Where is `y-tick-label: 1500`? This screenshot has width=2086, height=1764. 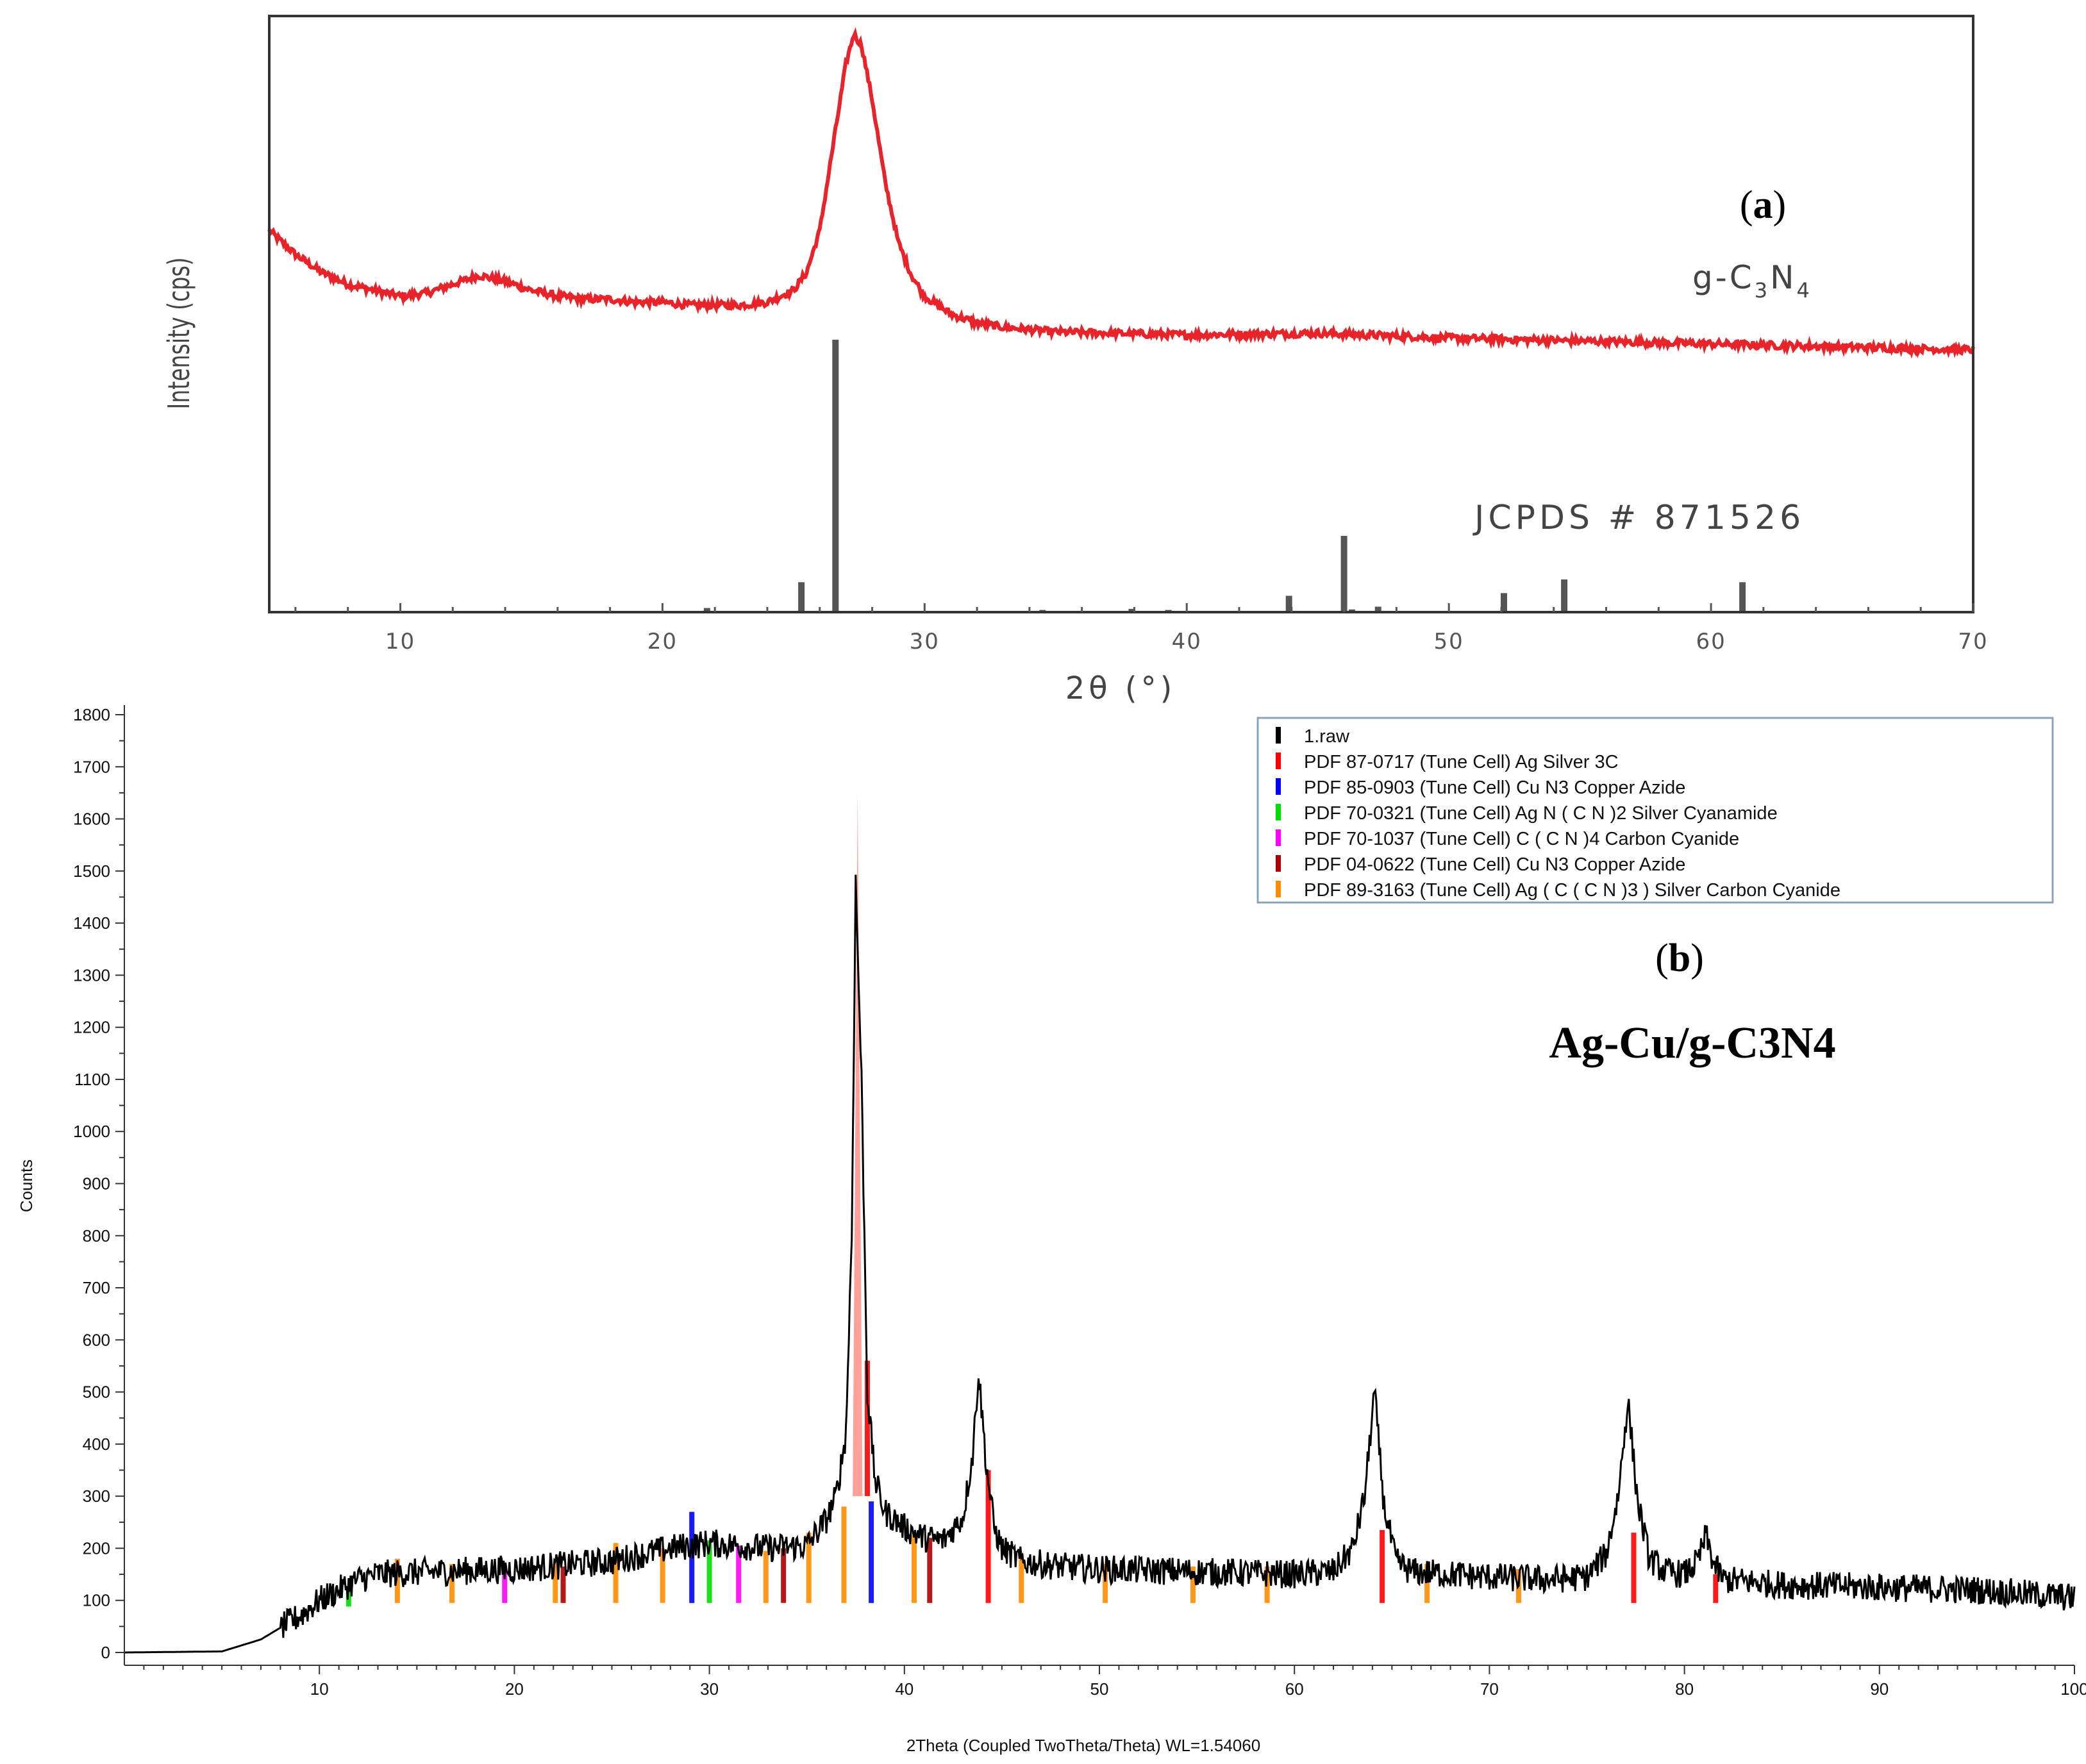
y-tick-label: 1500 is located at coordinates (91, 871).